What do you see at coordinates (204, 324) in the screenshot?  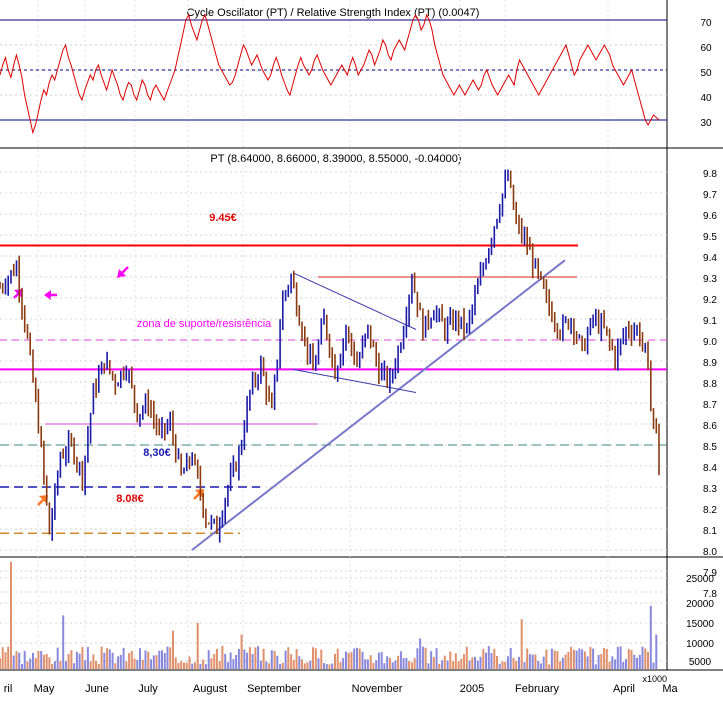 I see `support-resistance-zone-label: zona de suporte/resistência` at bounding box center [204, 324].